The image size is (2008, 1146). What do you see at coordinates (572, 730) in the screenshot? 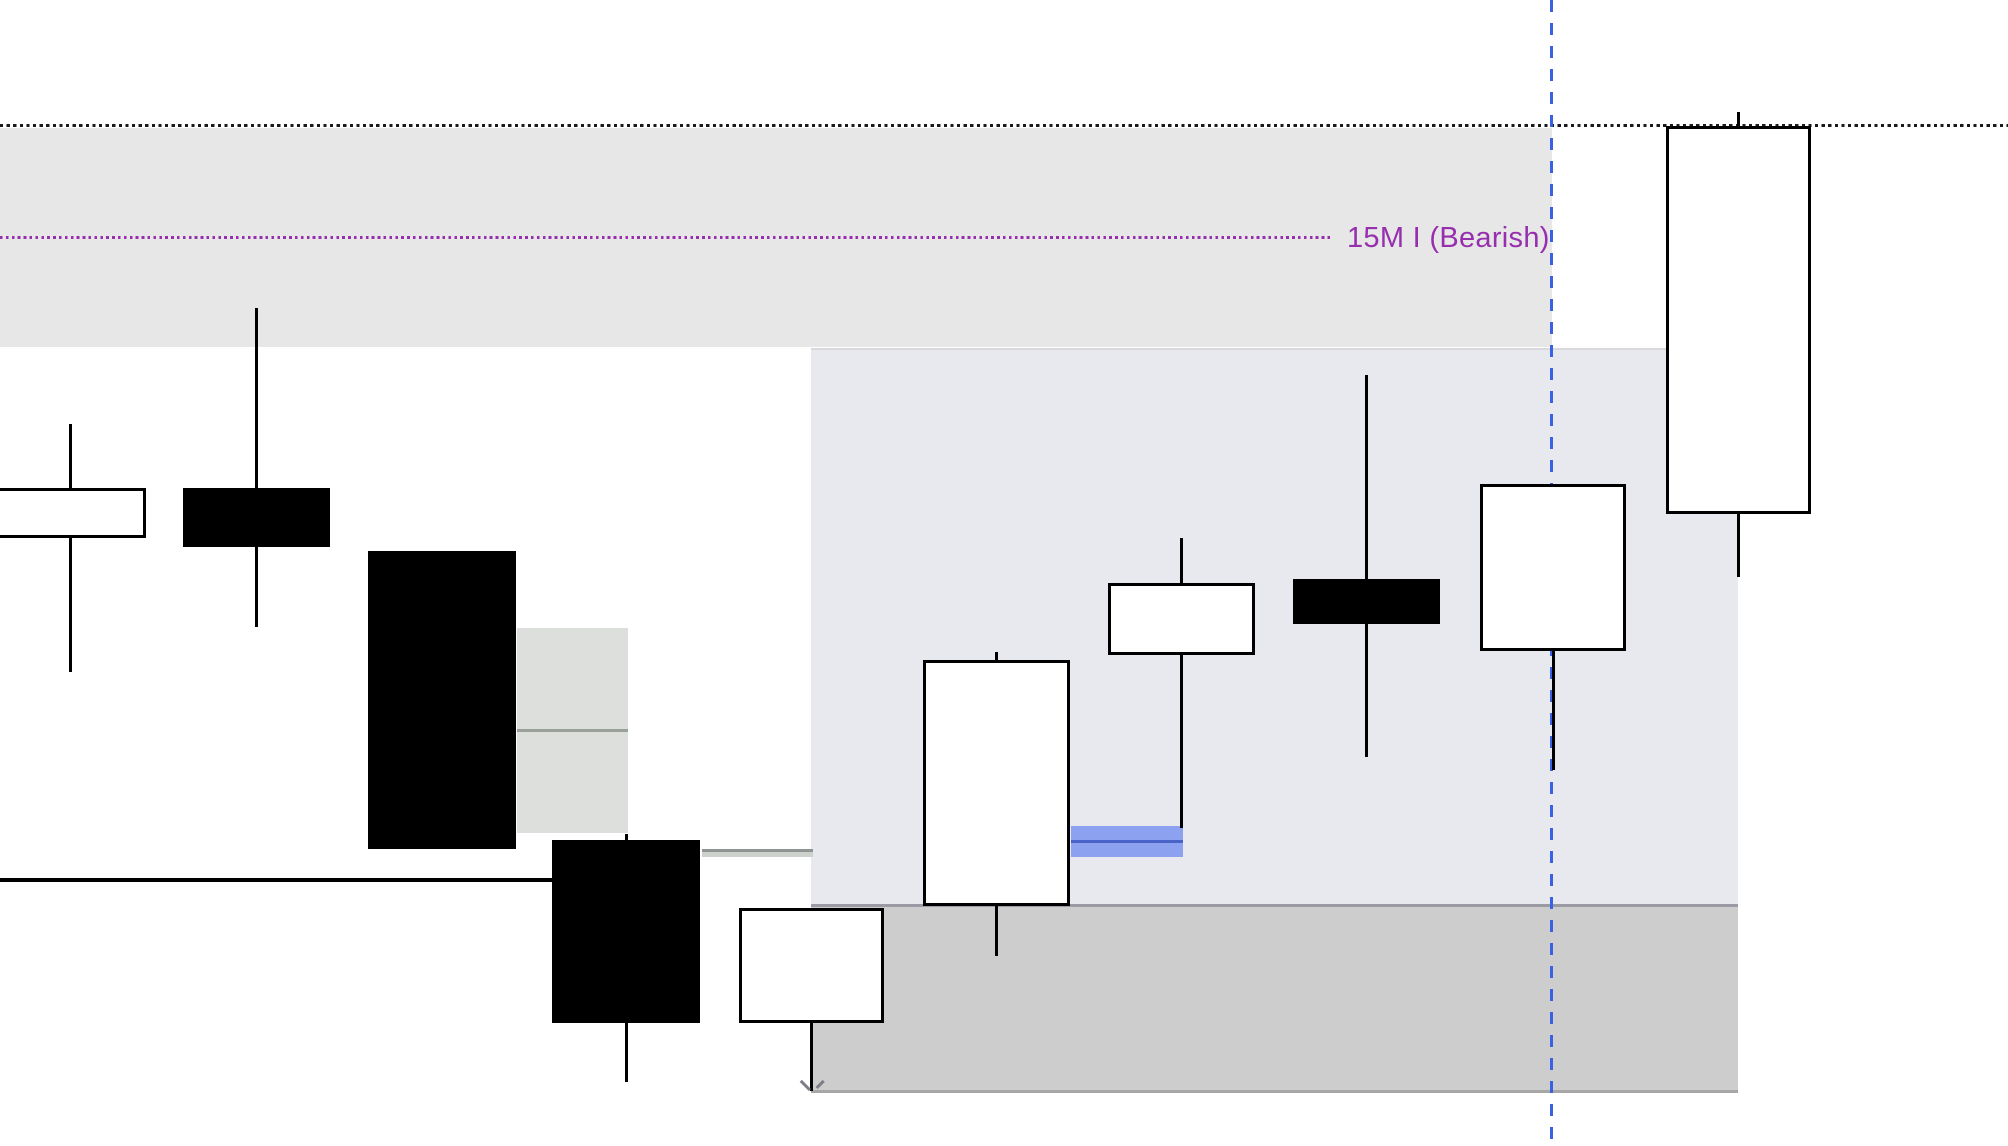
I see `imbalance-box-divider` at bounding box center [572, 730].